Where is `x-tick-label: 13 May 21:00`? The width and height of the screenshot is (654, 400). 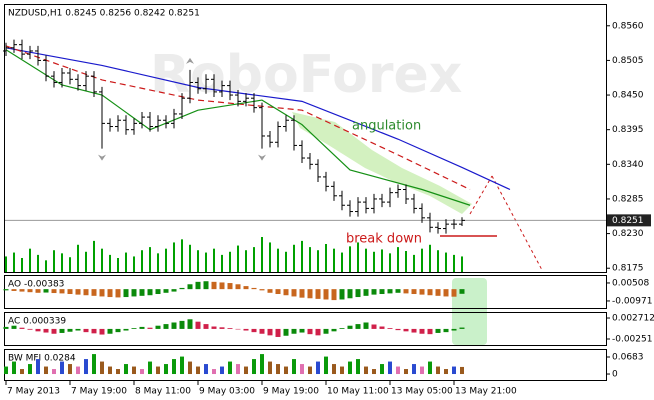
x-tick-label: 13 May 21:00 is located at coordinates (486, 392).